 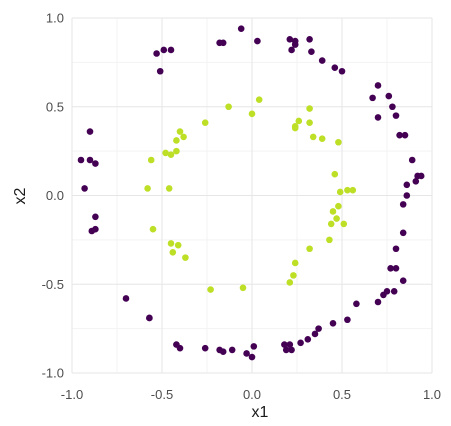 What do you see at coordinates (53, 284) in the screenshot?
I see `y-tick-label: -0.5` at bounding box center [53, 284].